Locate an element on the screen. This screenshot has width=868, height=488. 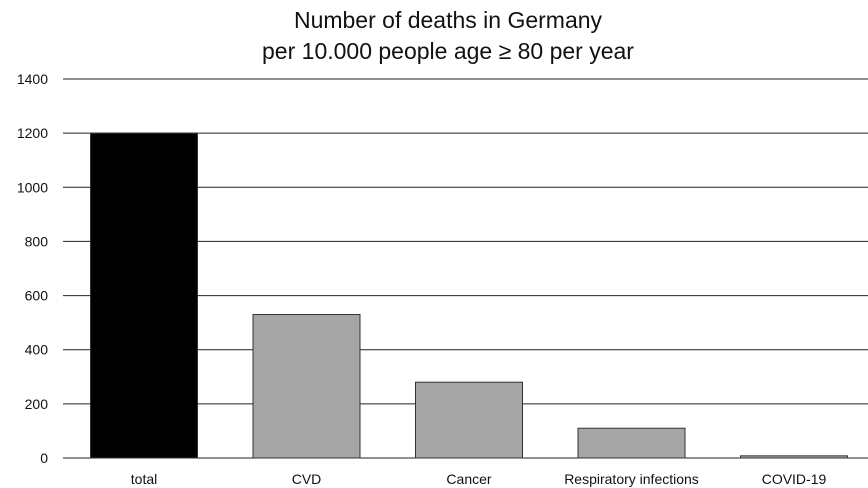
x-category-label: total is located at coordinates (144, 479).